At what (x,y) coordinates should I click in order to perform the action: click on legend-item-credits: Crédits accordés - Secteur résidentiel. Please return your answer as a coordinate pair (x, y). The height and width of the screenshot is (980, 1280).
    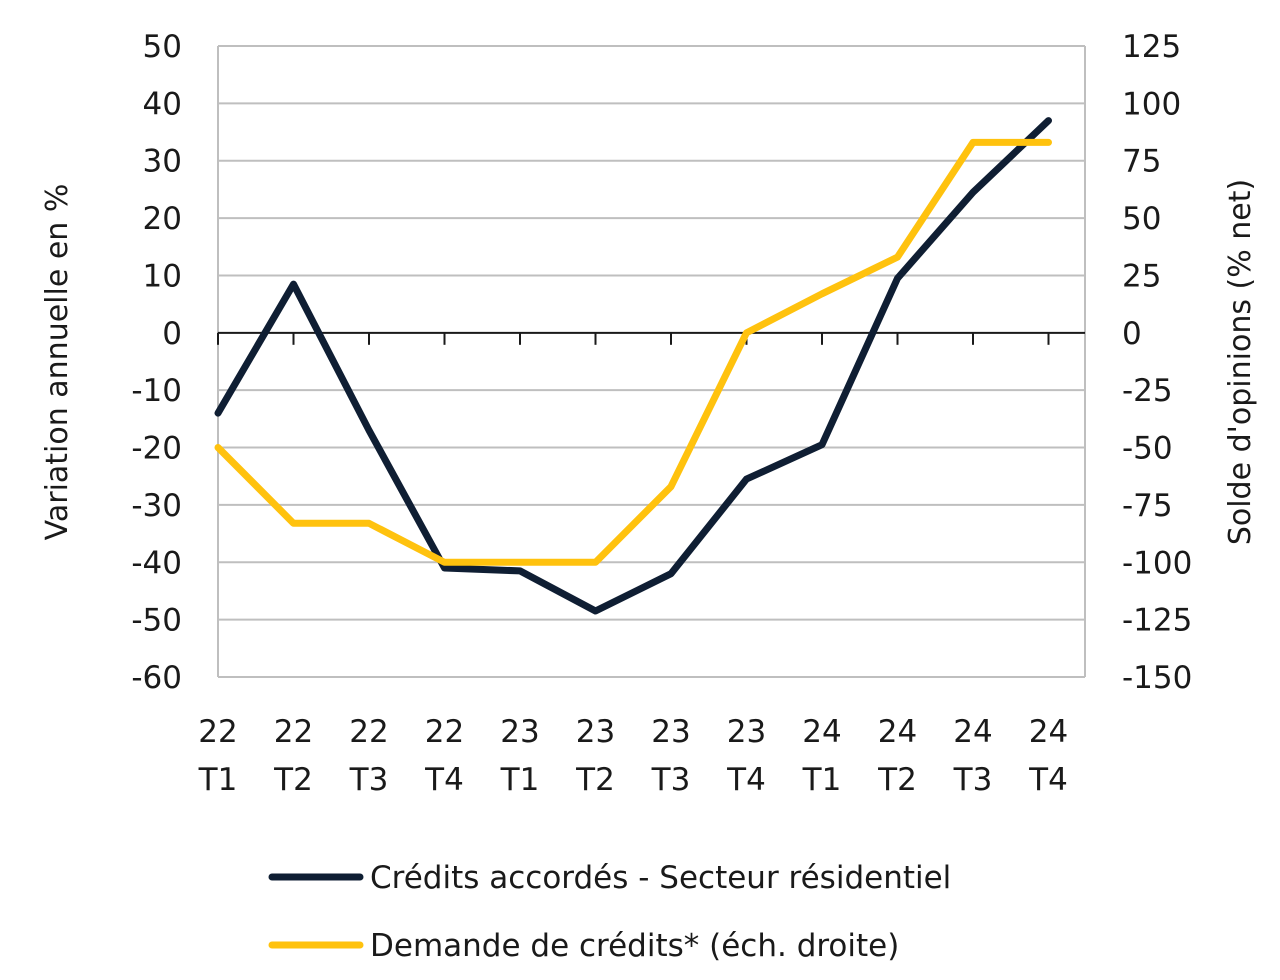
    Looking at the image, I should click on (609, 878).